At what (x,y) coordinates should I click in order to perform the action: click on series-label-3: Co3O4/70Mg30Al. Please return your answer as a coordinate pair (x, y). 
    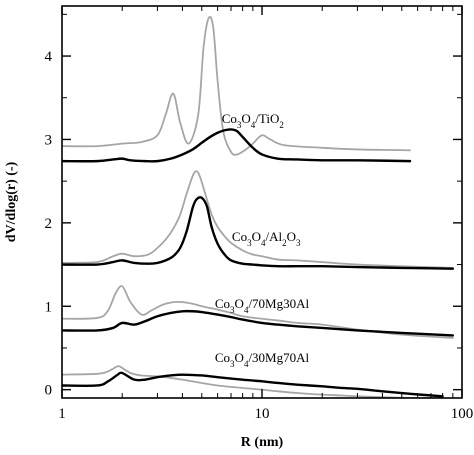
    Looking at the image, I should click on (262, 305).